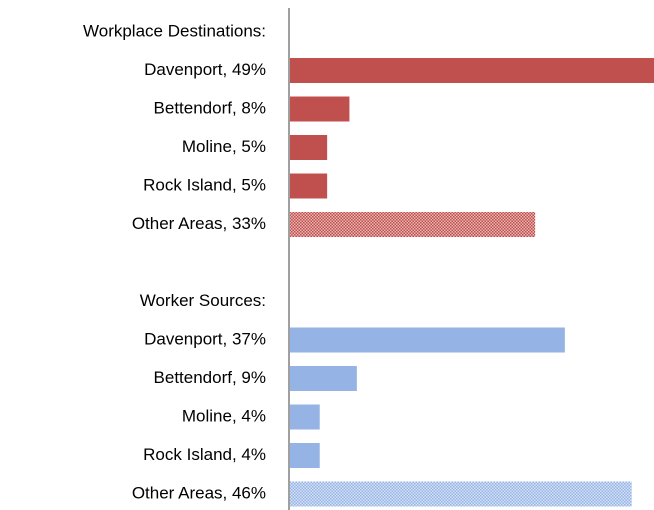 The height and width of the screenshot is (510, 654). What do you see at coordinates (204, 184) in the screenshot?
I see `category-label: Rock Island, 5%` at bounding box center [204, 184].